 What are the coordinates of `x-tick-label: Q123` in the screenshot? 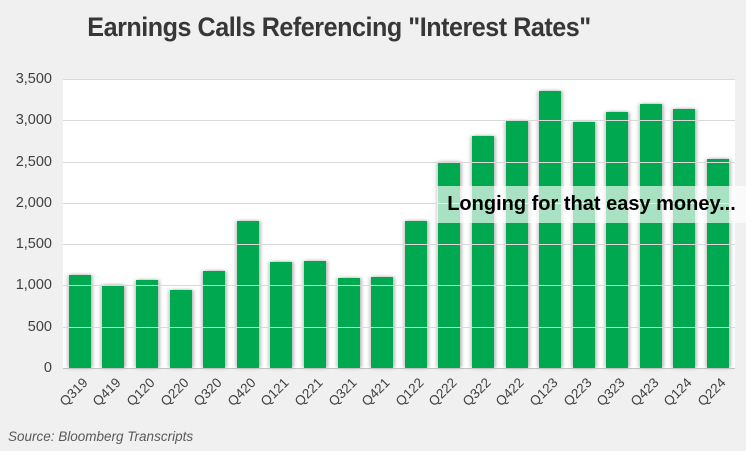 It's located at (543, 392).